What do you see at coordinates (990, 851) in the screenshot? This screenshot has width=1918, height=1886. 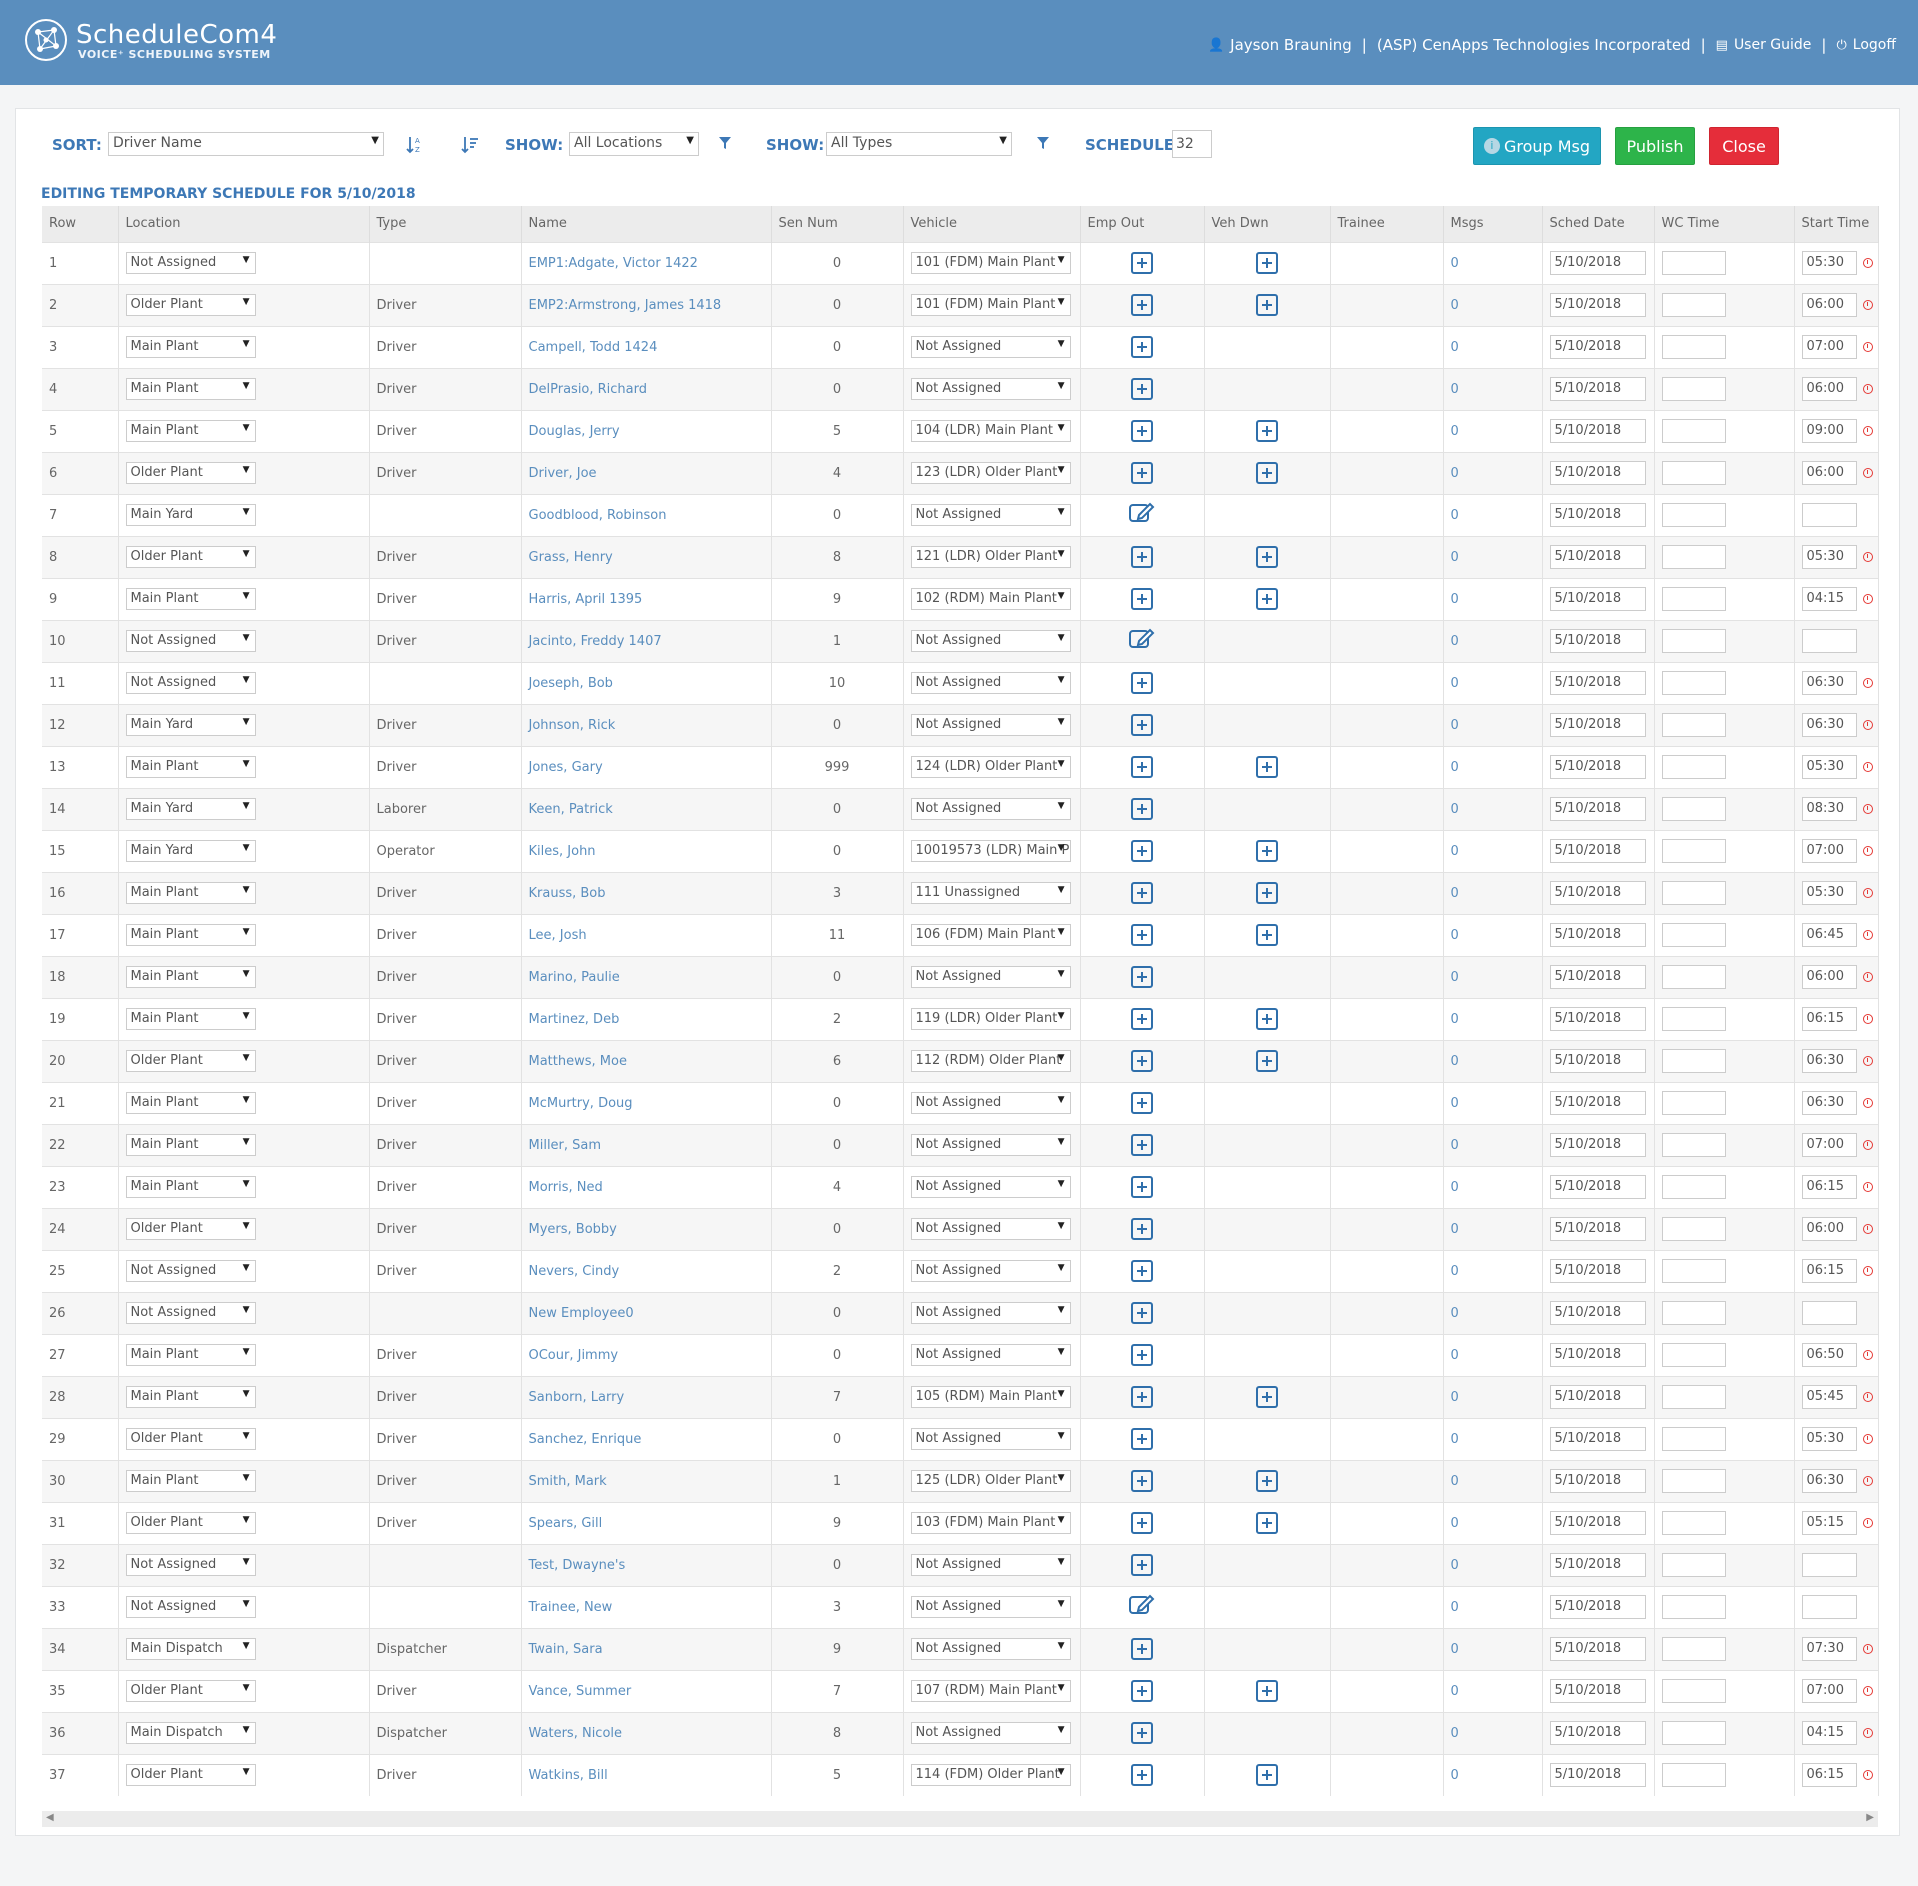 I see `vehicle-select: 10019573 (LDR) Main Plant▼` at bounding box center [990, 851].